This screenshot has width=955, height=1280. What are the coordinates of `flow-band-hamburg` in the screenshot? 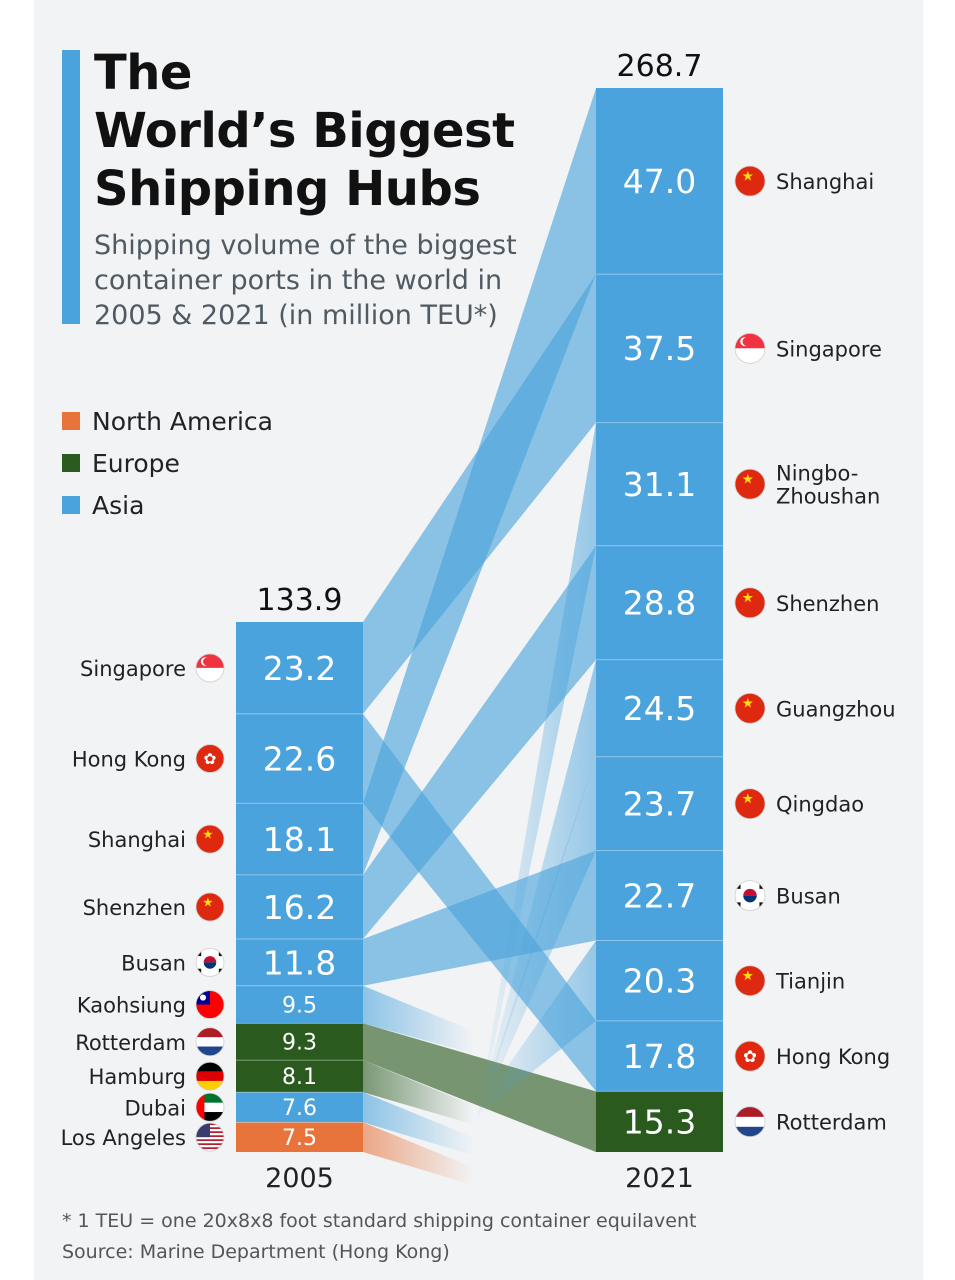 It's located at (418, 1092).